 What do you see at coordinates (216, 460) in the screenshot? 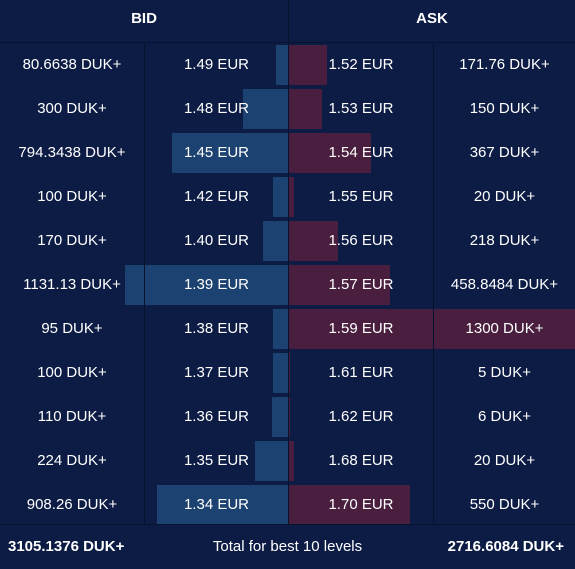
I see `bid-price: 1.35 EUR` at bounding box center [216, 460].